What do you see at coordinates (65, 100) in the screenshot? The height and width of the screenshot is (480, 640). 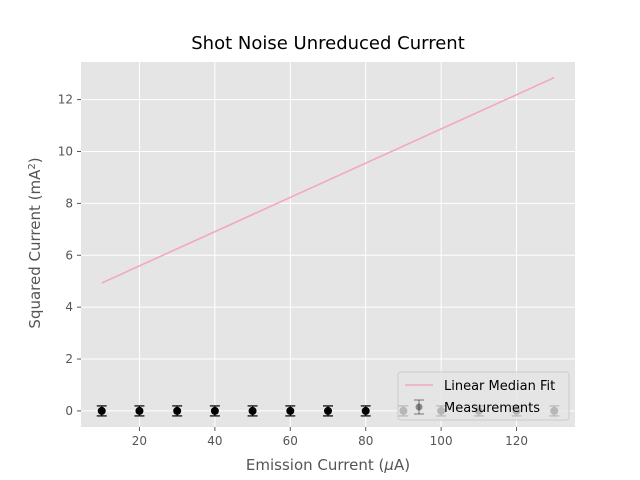 I see `y-tick-label: 12` at bounding box center [65, 100].